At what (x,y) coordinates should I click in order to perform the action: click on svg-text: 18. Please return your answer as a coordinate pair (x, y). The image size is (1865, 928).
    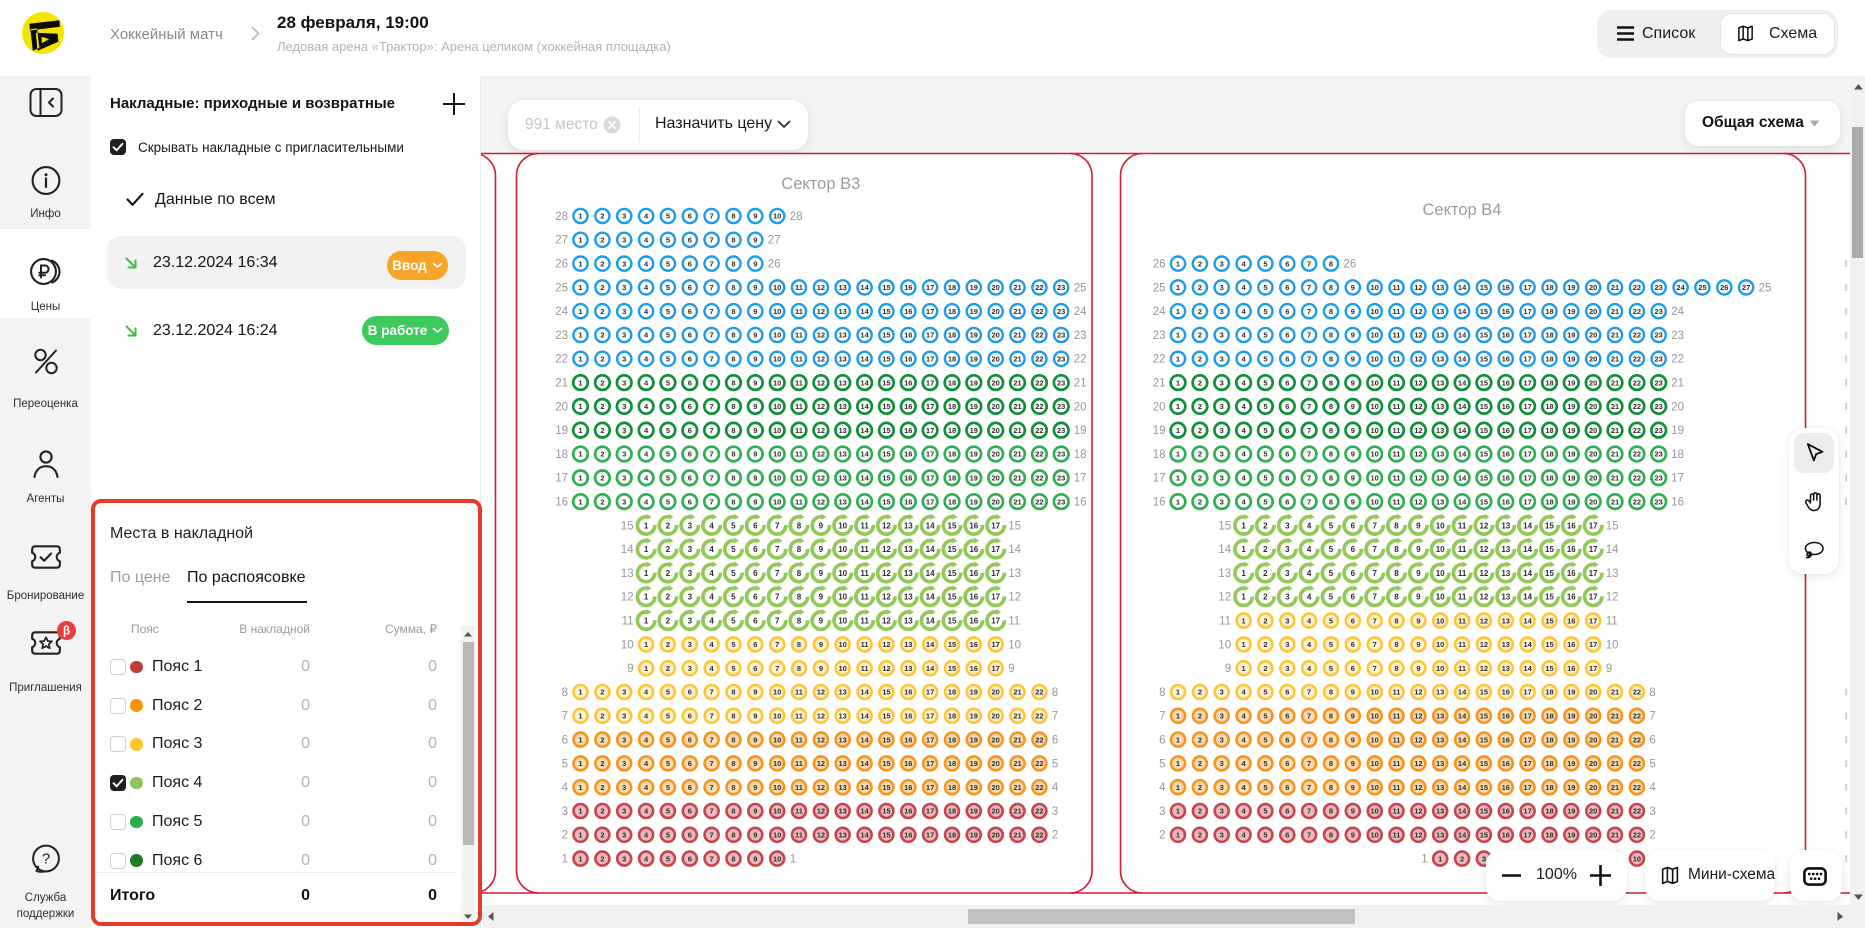
    Looking at the image, I should click on (1549, 716).